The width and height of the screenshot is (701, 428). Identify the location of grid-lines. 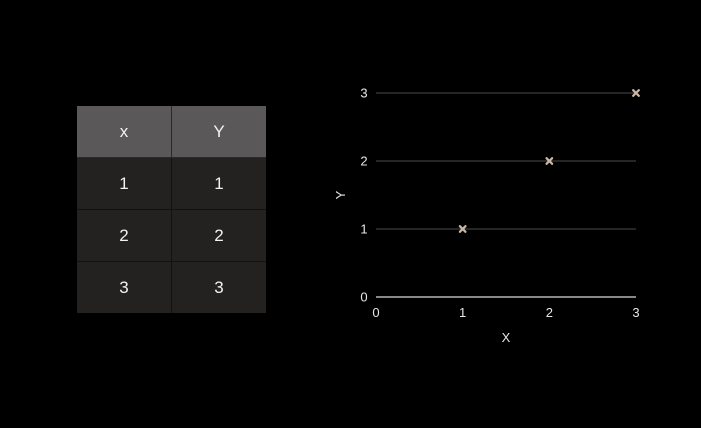
(506, 161).